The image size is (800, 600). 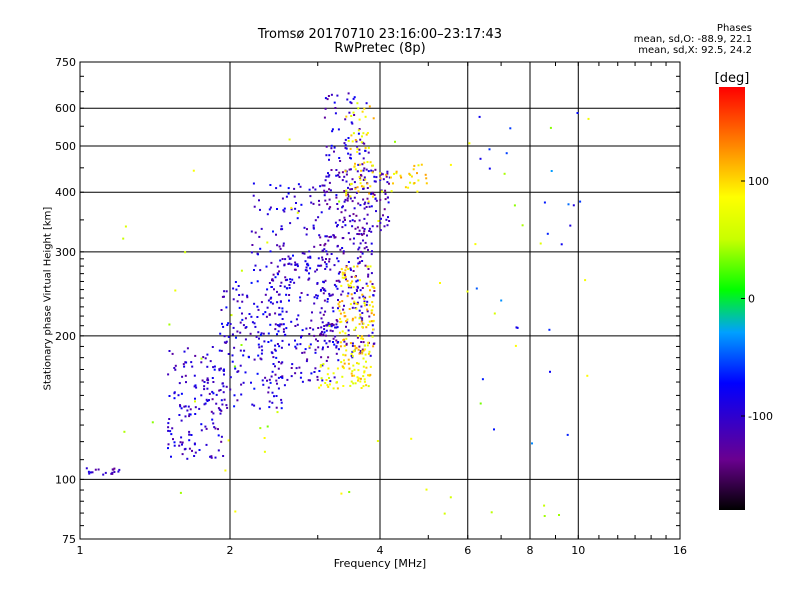 What do you see at coordinates (695, 50) in the screenshot?
I see `phase-stats-x: mean, sd,X: 92.5, 24.2` at bounding box center [695, 50].